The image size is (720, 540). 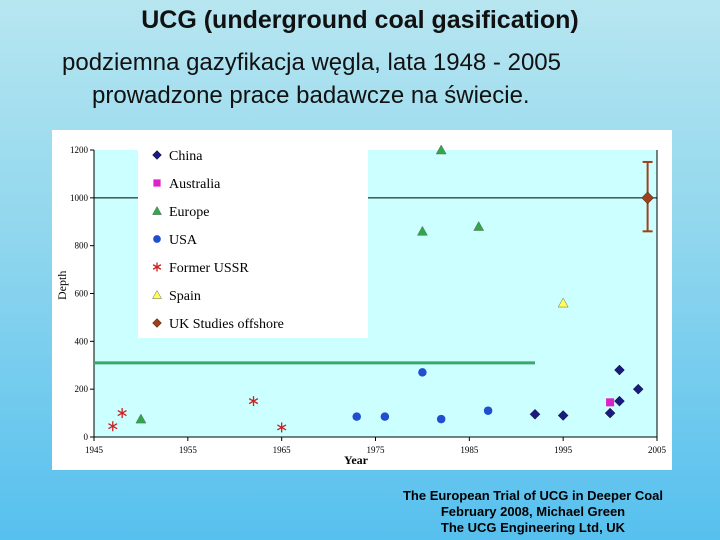 What do you see at coordinates (157, 294) in the screenshot?
I see `legend-marker-spain` at bounding box center [157, 294].